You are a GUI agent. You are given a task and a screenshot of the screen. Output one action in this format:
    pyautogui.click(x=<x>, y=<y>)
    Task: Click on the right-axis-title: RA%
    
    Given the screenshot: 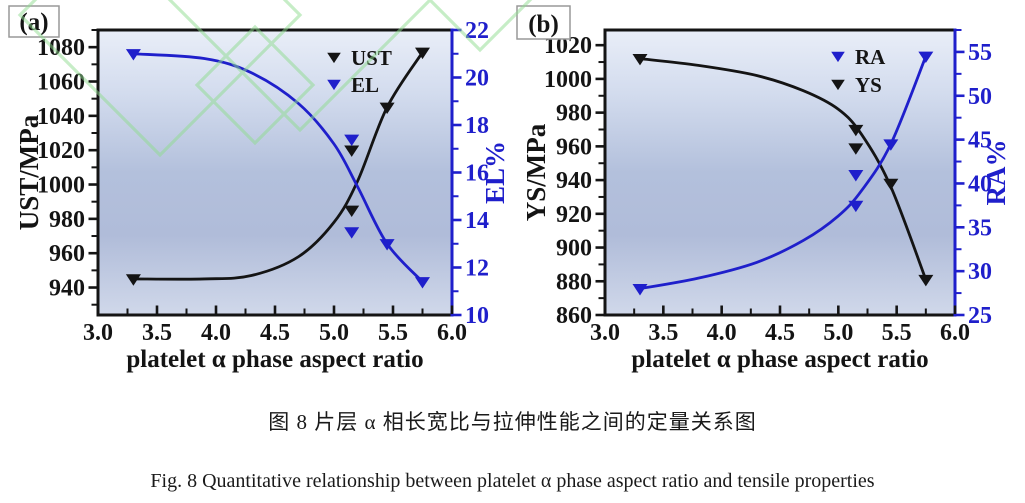 What is the action you would take?
    pyautogui.click(x=996, y=173)
    